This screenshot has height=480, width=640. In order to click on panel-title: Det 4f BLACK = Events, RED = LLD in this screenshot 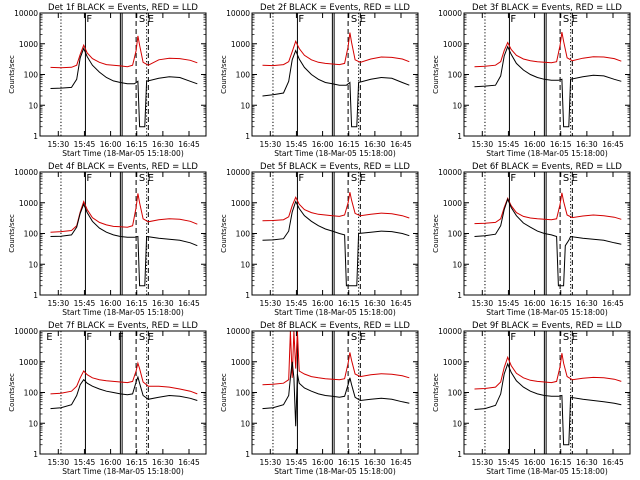, I will do `click(123, 167)`.